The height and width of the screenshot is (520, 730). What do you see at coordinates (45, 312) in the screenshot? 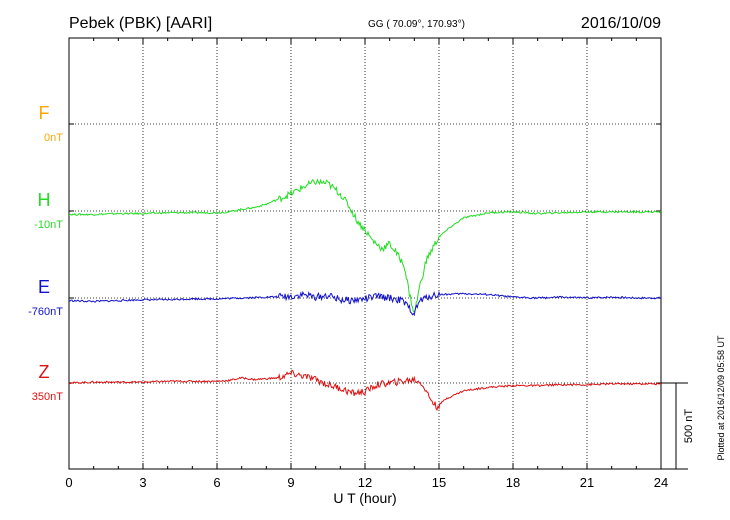
I see `series-baseline-e: -760nT` at bounding box center [45, 312].